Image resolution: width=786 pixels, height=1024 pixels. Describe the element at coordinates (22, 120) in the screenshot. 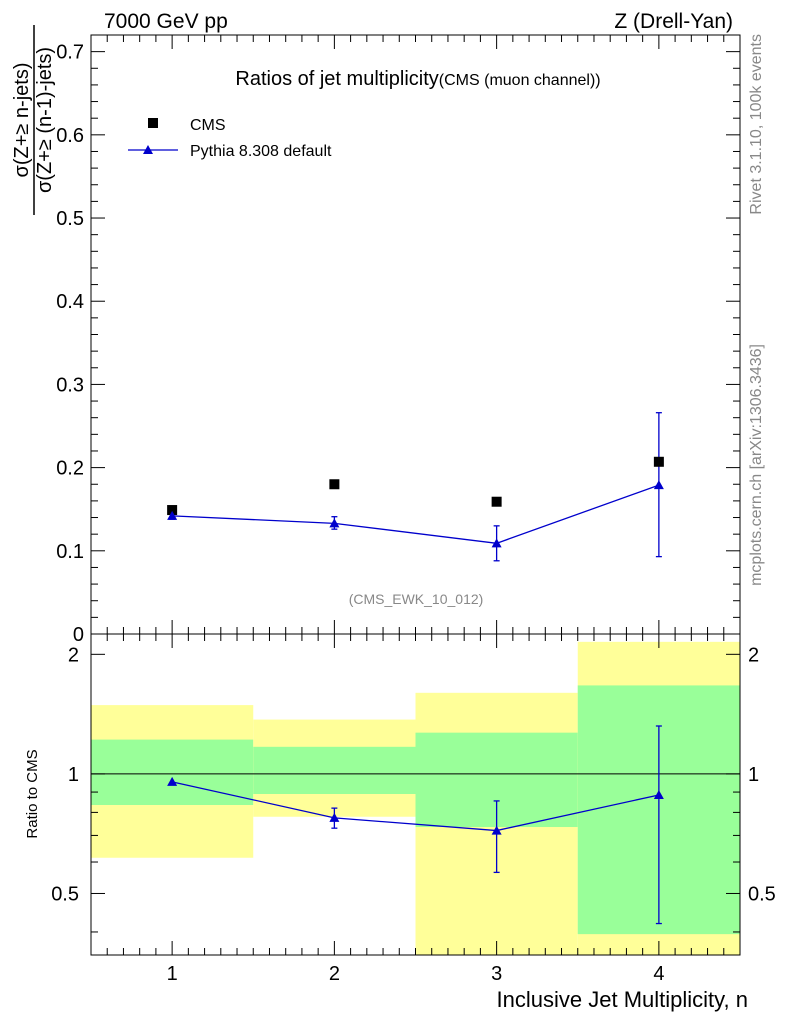

I see `main-y-numerator: σ(Z+≥ n-jets)` at that location.